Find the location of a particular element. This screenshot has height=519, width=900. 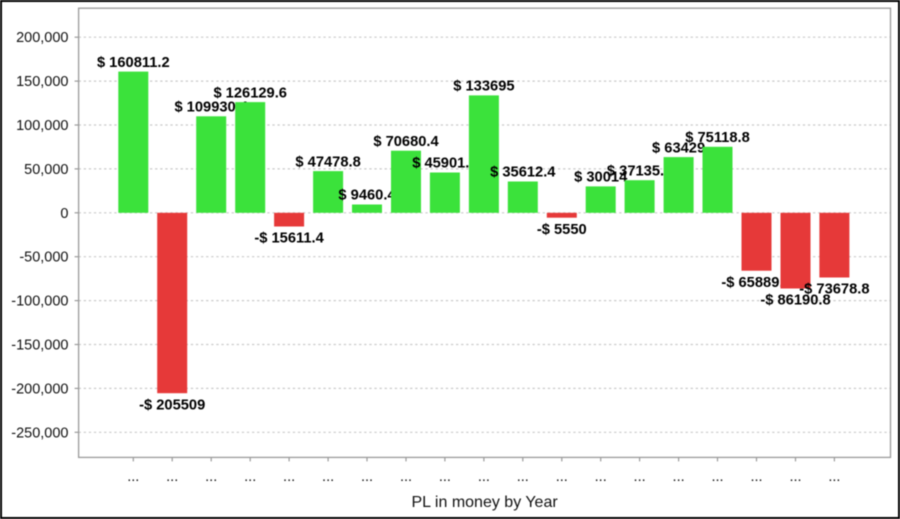

svg-text: $ 9460.4 is located at coordinates (367, 196).